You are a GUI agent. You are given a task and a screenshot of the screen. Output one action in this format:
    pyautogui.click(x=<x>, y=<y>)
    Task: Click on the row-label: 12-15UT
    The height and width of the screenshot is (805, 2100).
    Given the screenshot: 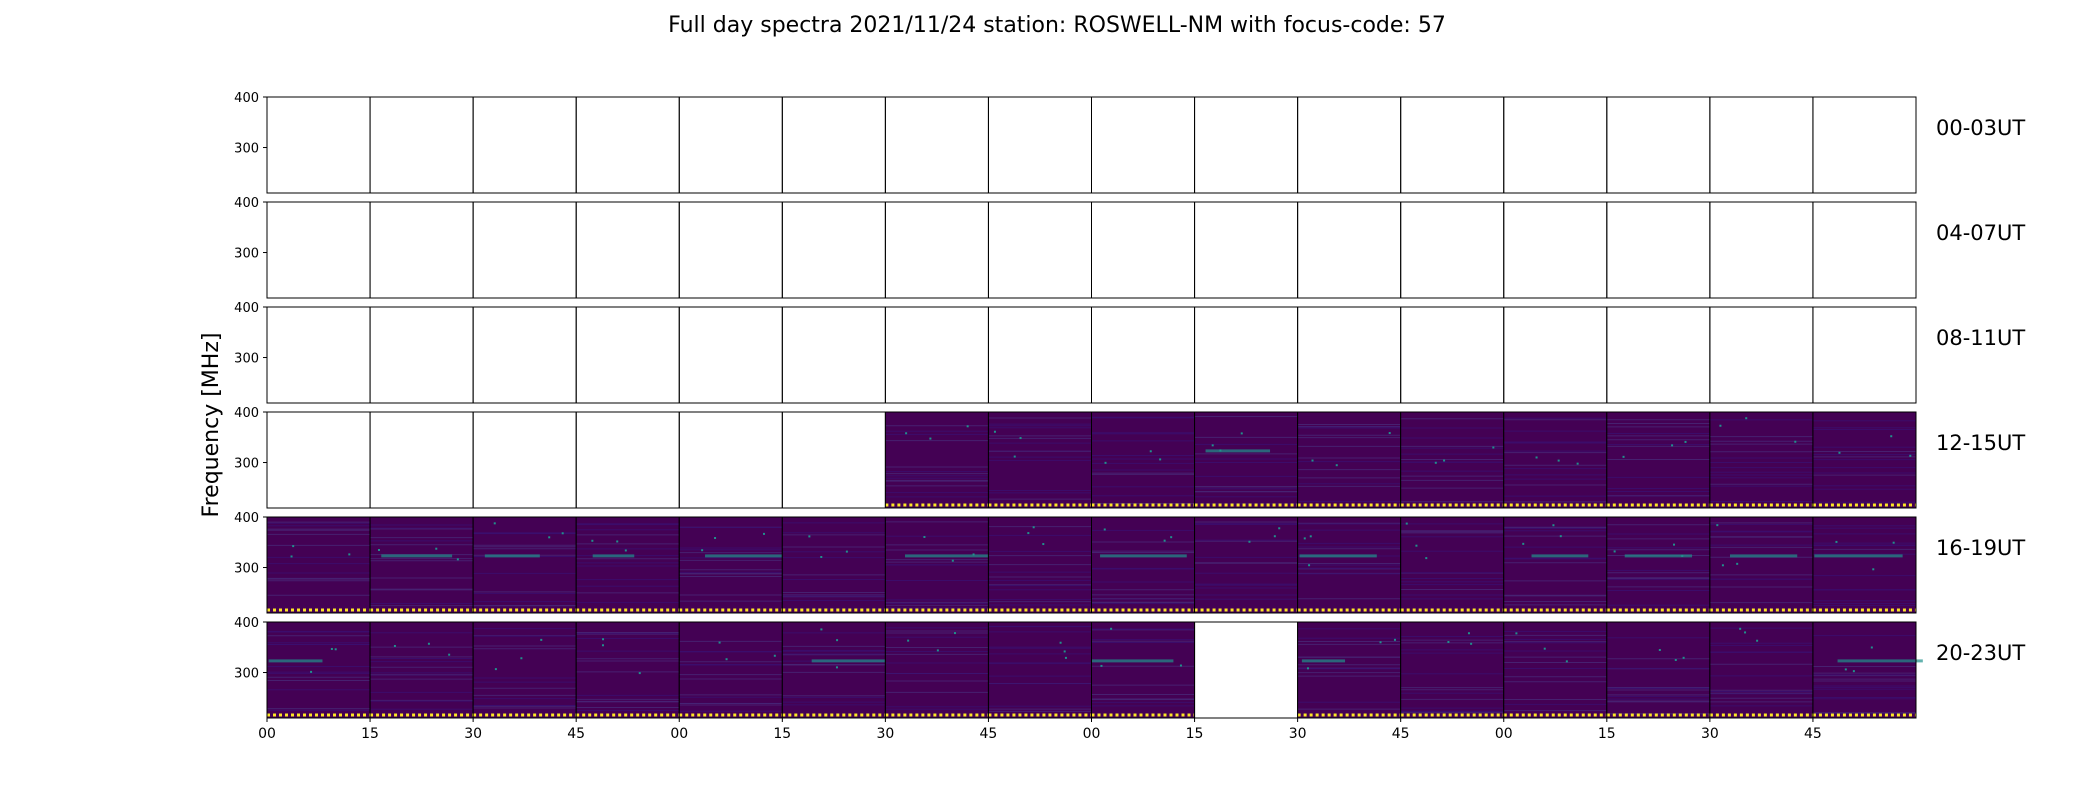 What is the action you would take?
    pyautogui.click(x=1980, y=443)
    